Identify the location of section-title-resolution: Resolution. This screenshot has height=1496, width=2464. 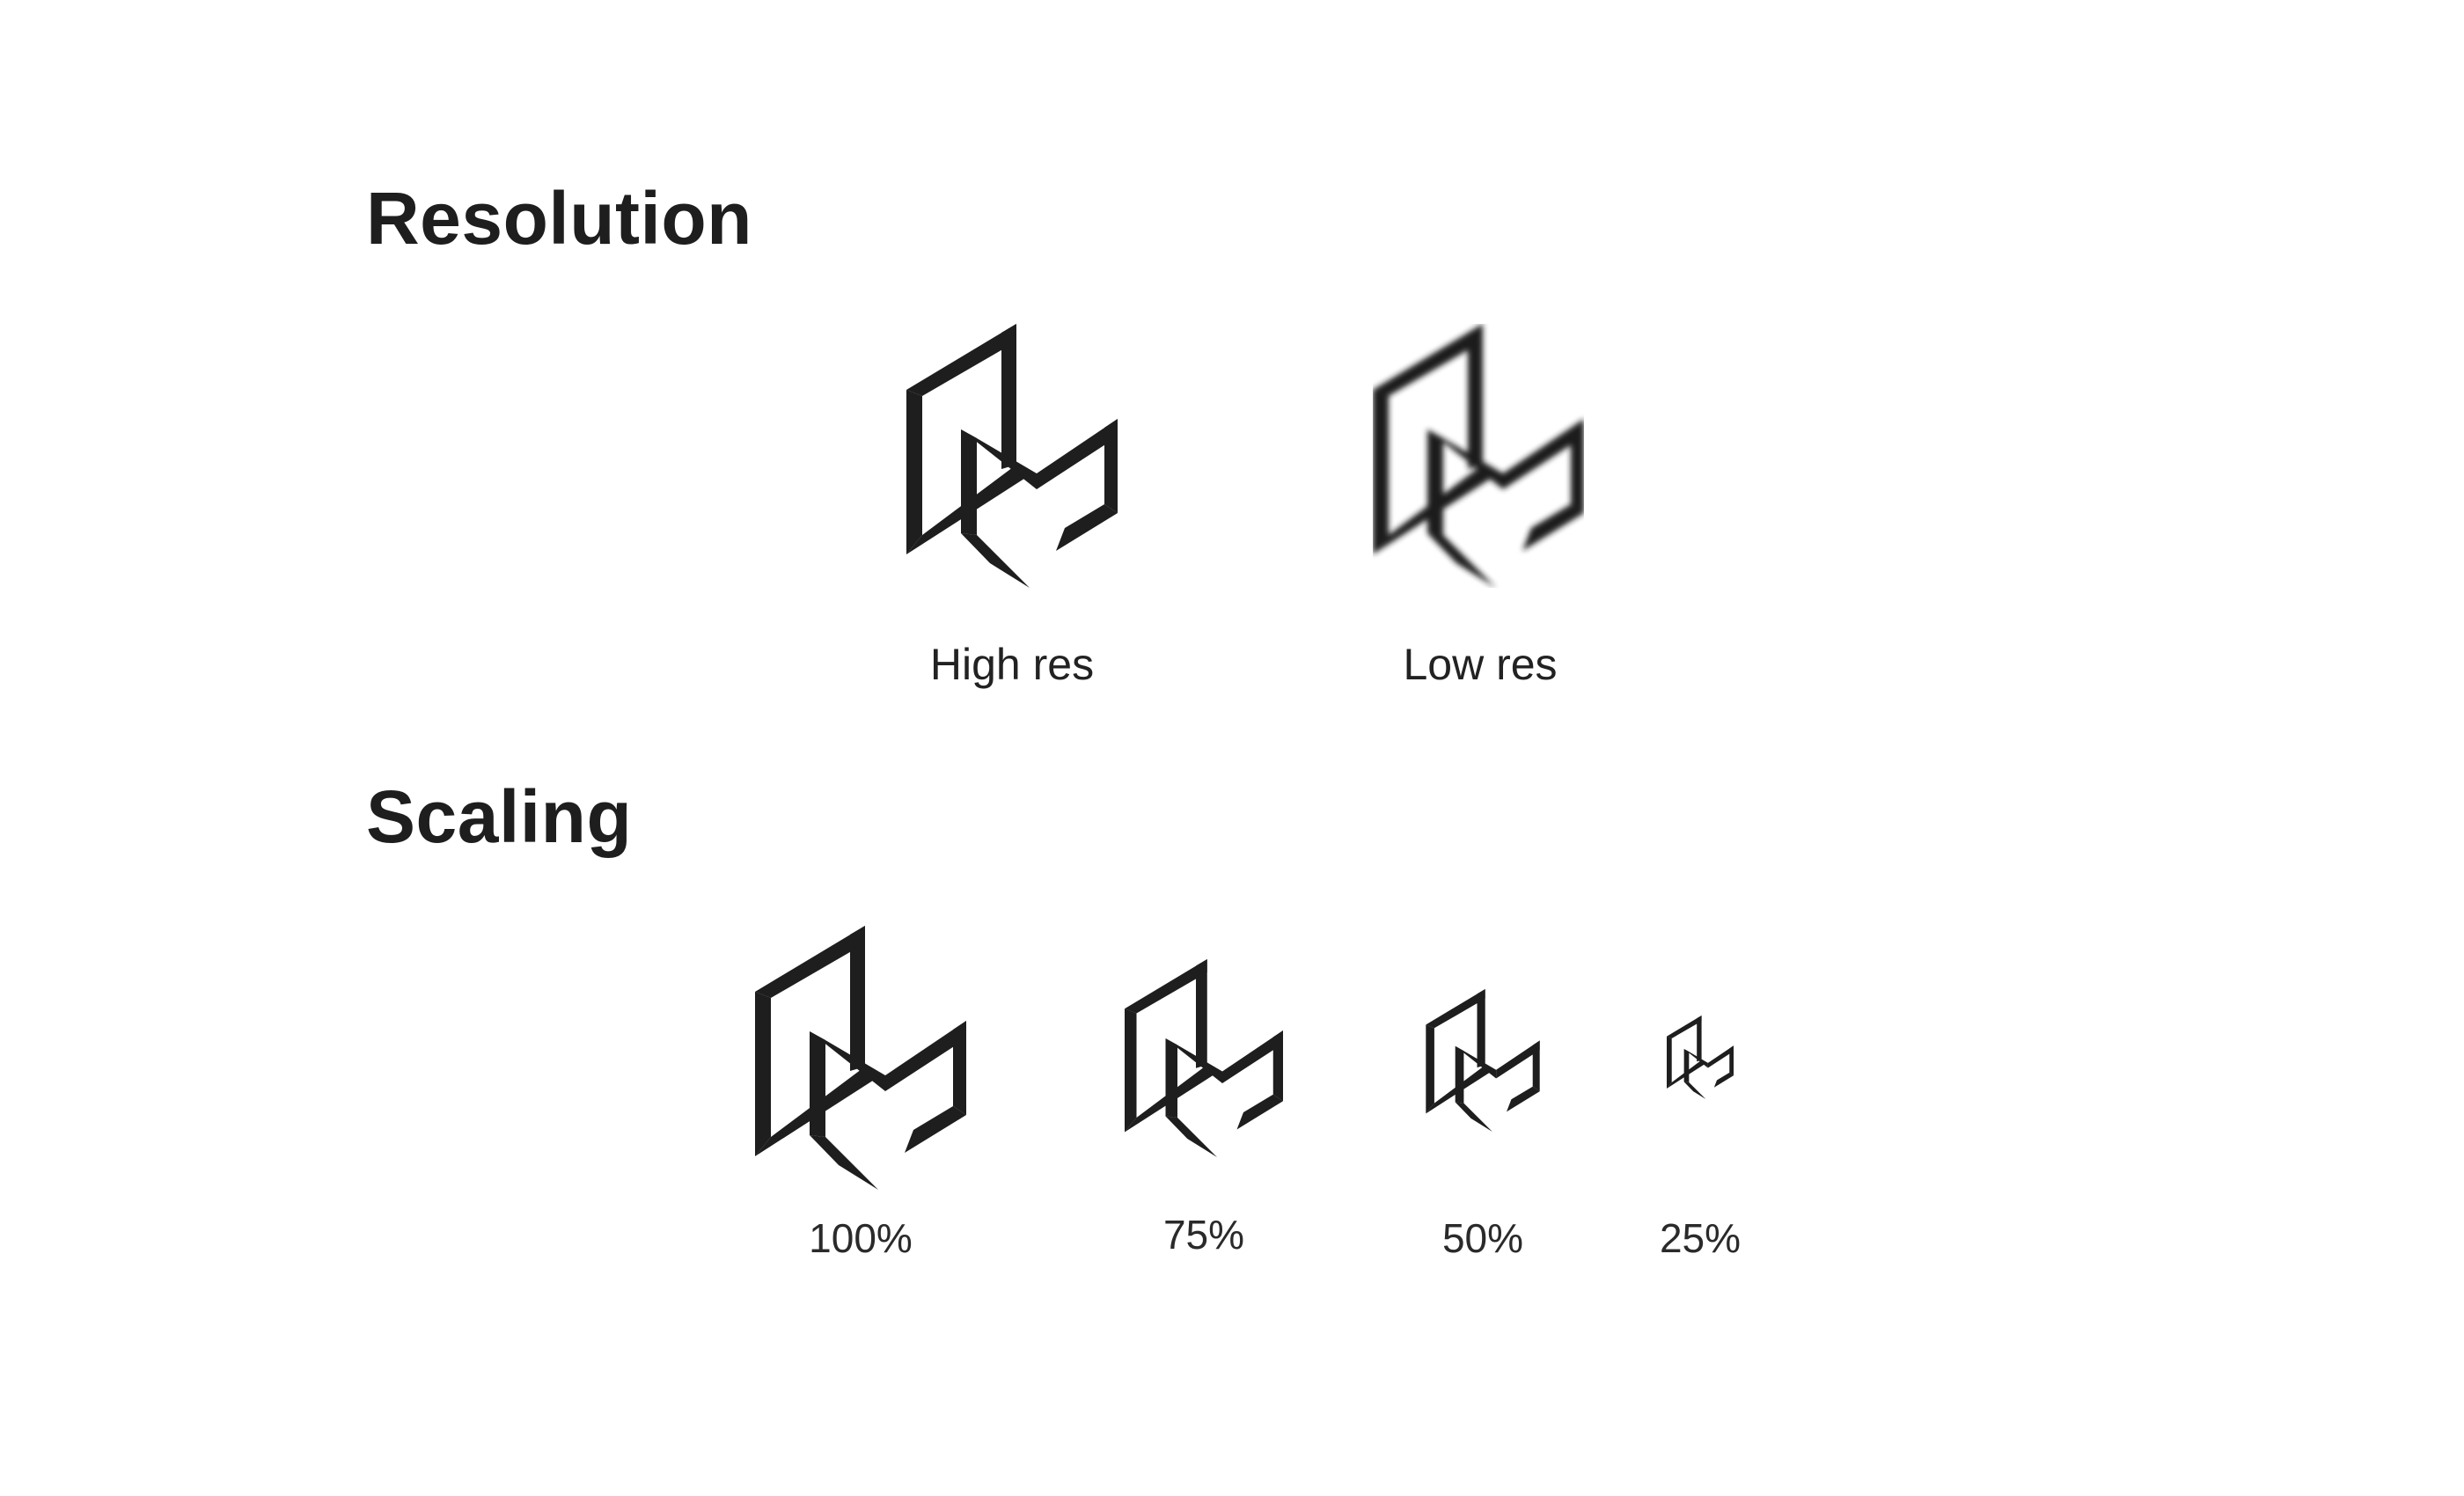
(559, 219).